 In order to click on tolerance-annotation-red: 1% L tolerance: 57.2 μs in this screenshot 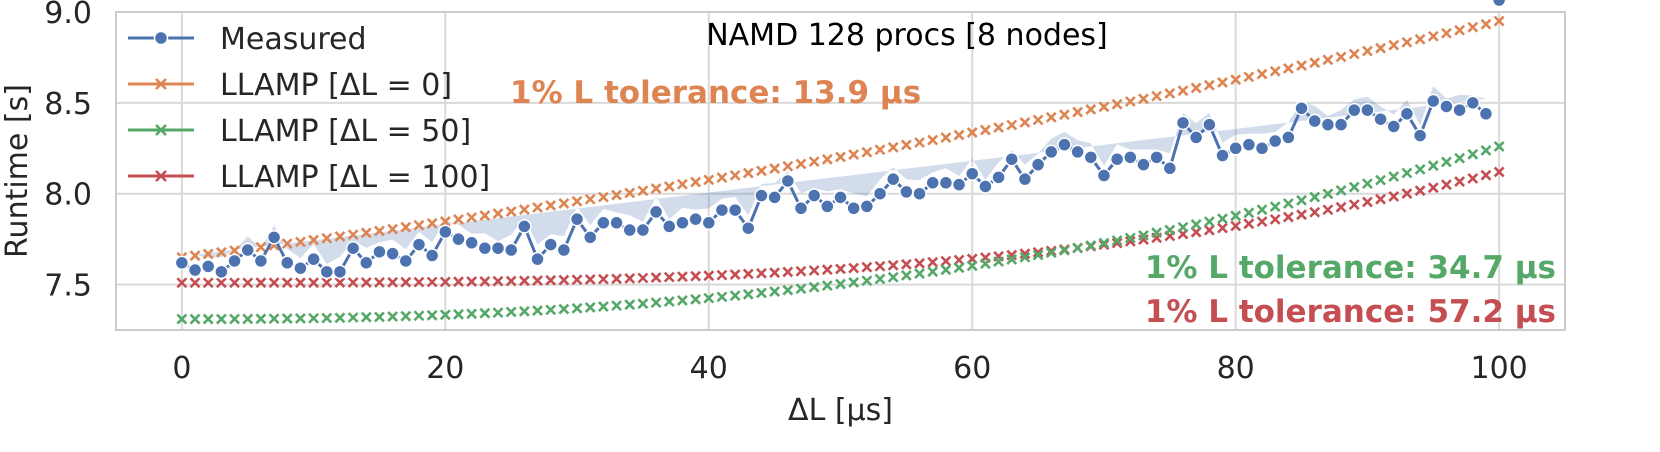, I will do `click(1350, 312)`.